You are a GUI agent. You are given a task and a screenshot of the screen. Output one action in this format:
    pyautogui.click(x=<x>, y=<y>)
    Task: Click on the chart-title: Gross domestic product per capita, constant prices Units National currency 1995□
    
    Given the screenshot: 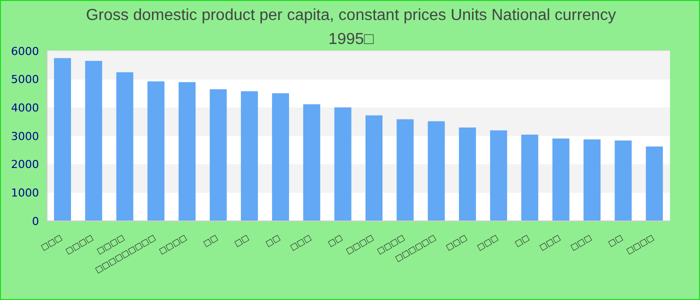 What is the action you would take?
    pyautogui.click(x=350, y=28)
    